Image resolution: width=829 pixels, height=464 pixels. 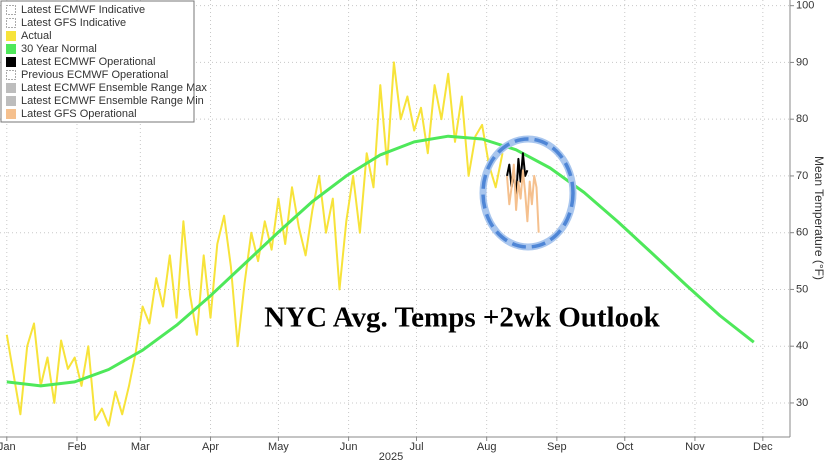 I want to click on legend-label: Previous ECMWF Operational, so click(x=94, y=75).